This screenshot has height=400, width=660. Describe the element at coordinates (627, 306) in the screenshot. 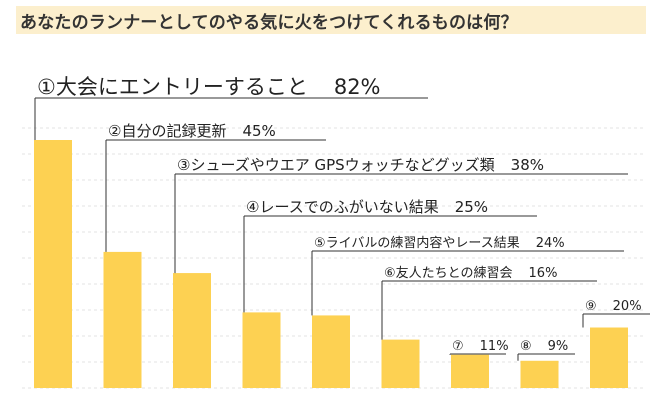

I see `value-label-9: 20%` at that location.